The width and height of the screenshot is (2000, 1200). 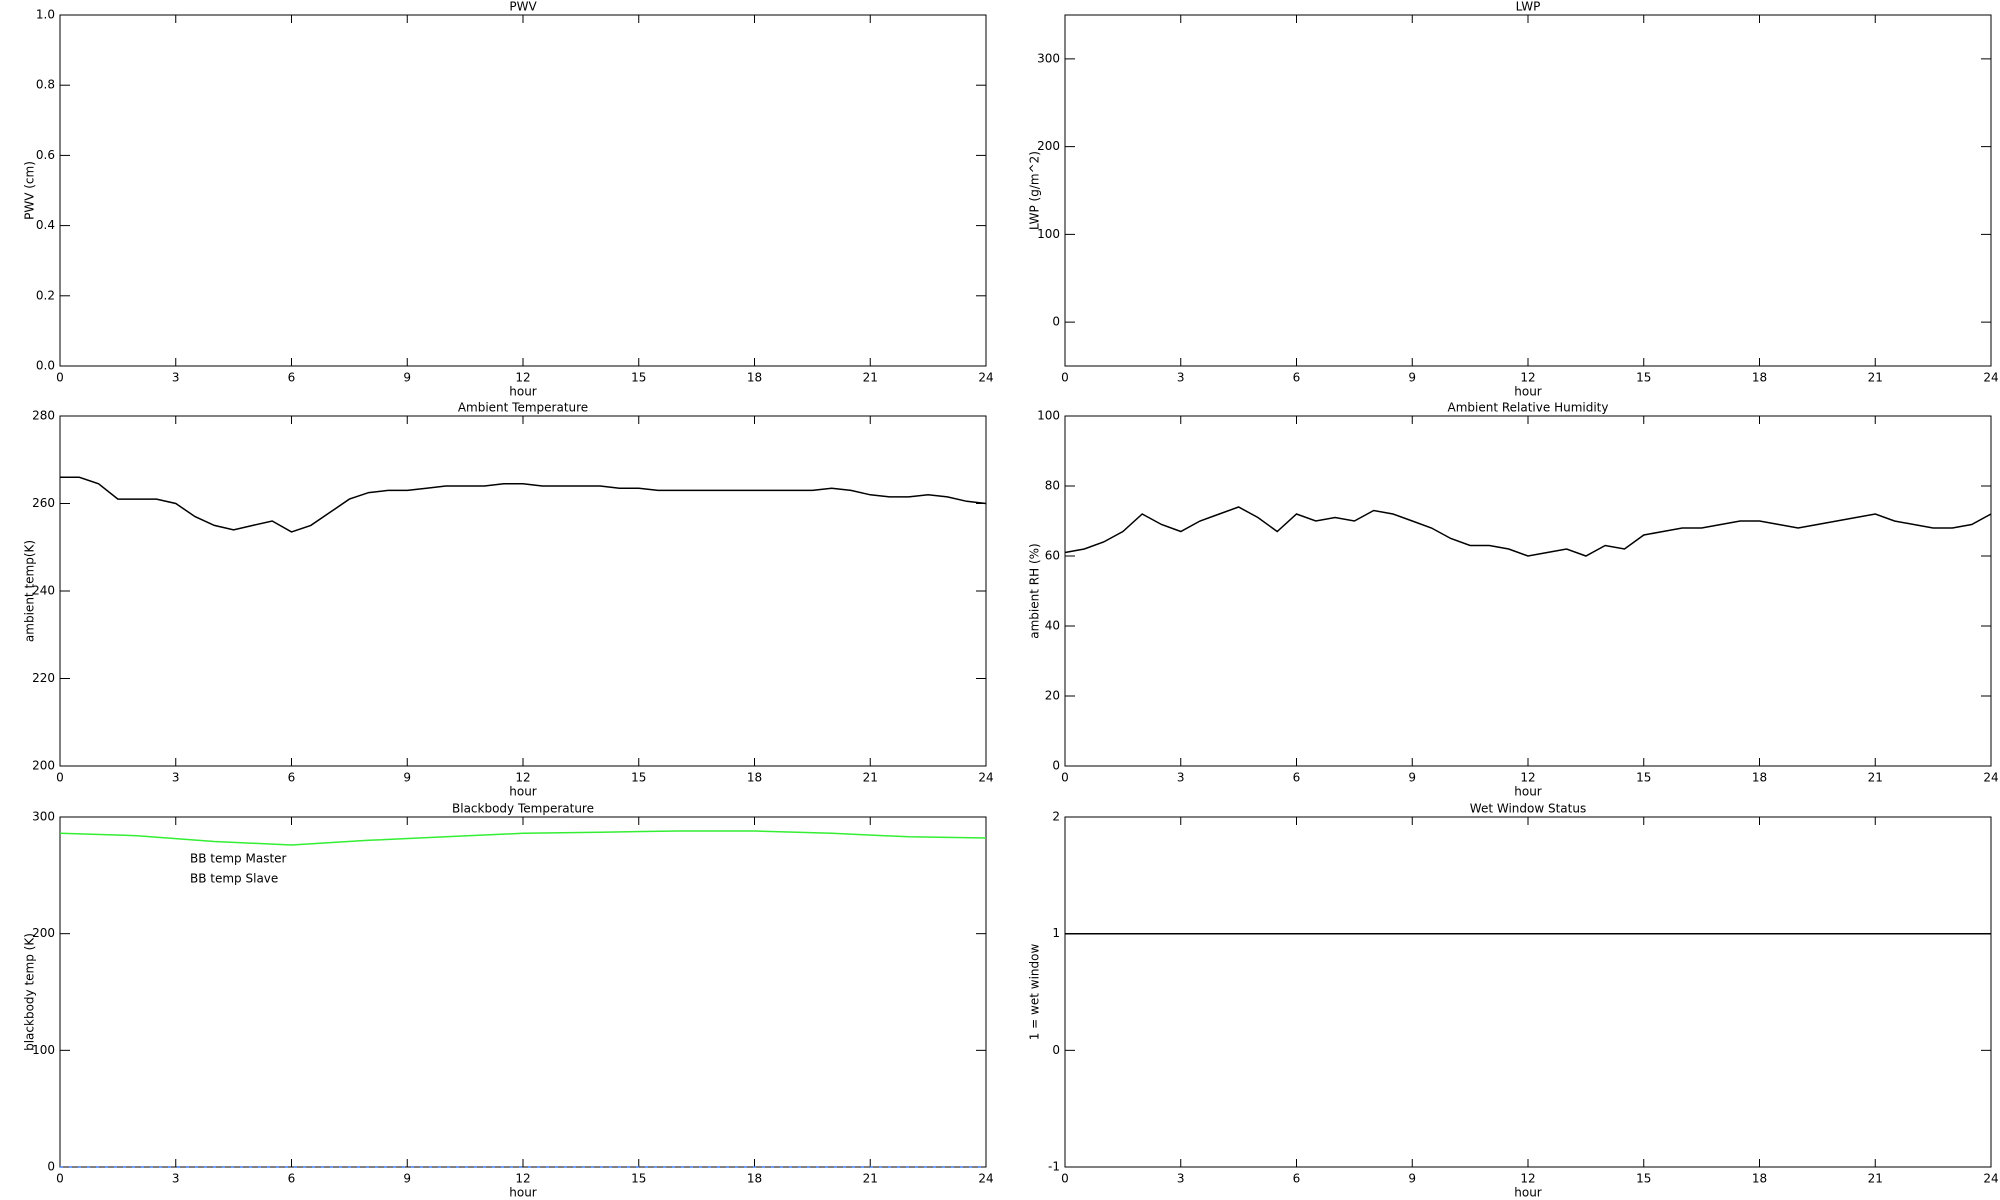 What do you see at coordinates (45, 366) in the screenshot?
I see `y-tick-label: 0.0` at bounding box center [45, 366].